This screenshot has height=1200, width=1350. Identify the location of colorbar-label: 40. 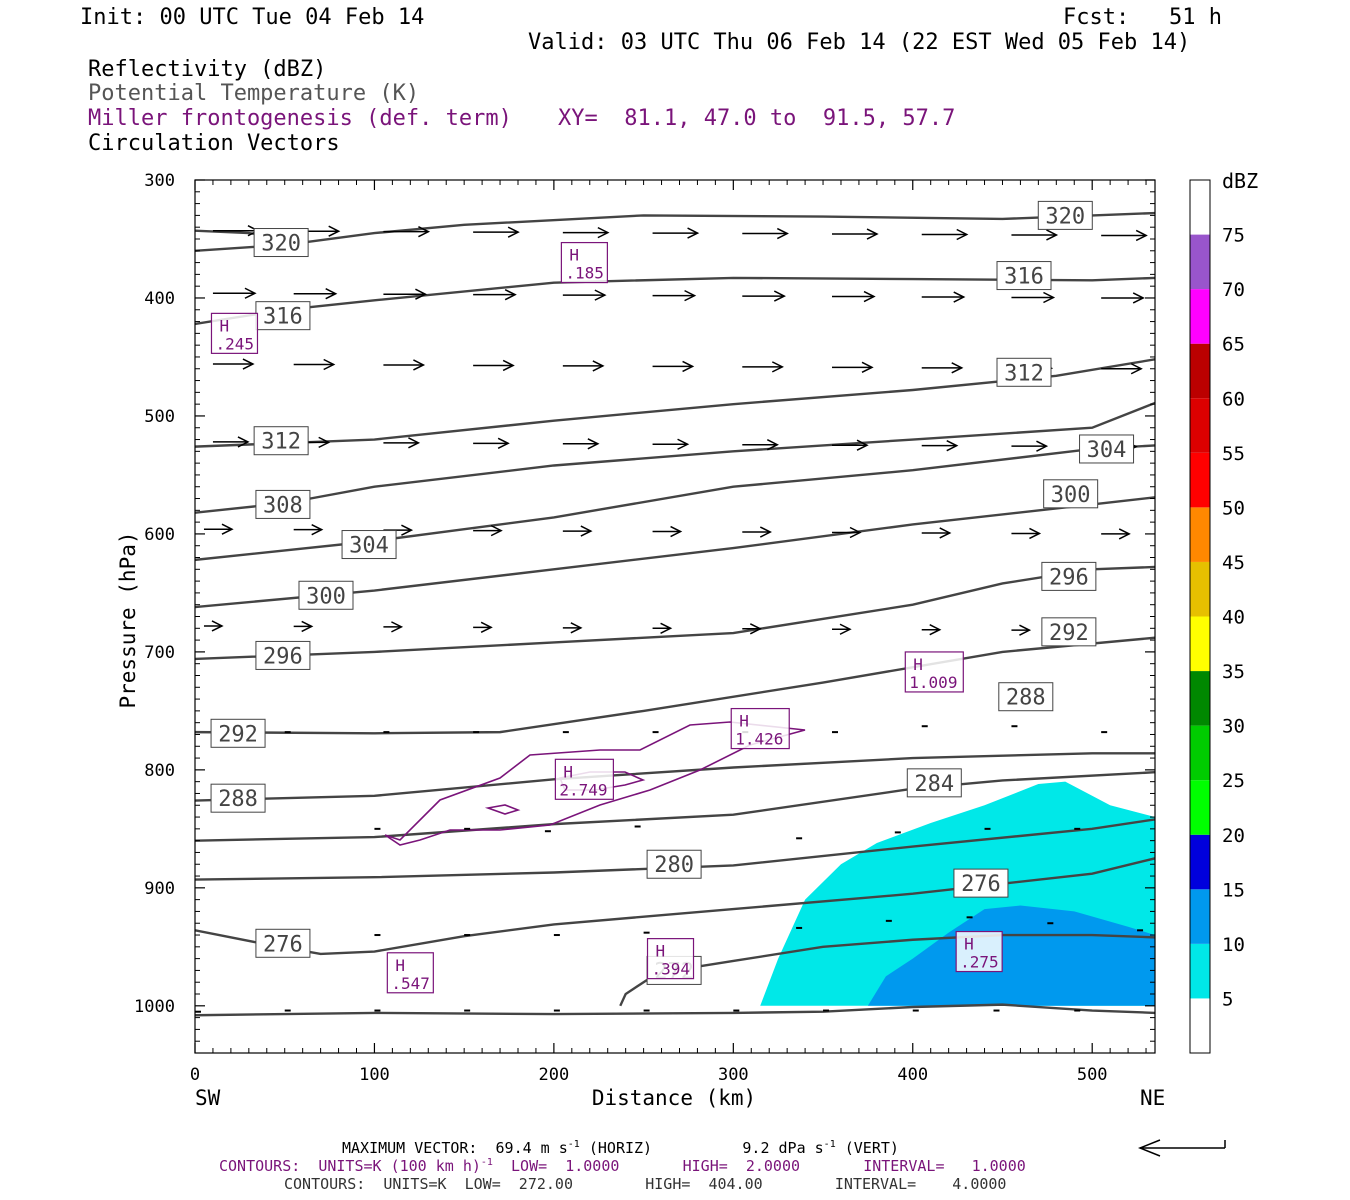
(1233, 618).